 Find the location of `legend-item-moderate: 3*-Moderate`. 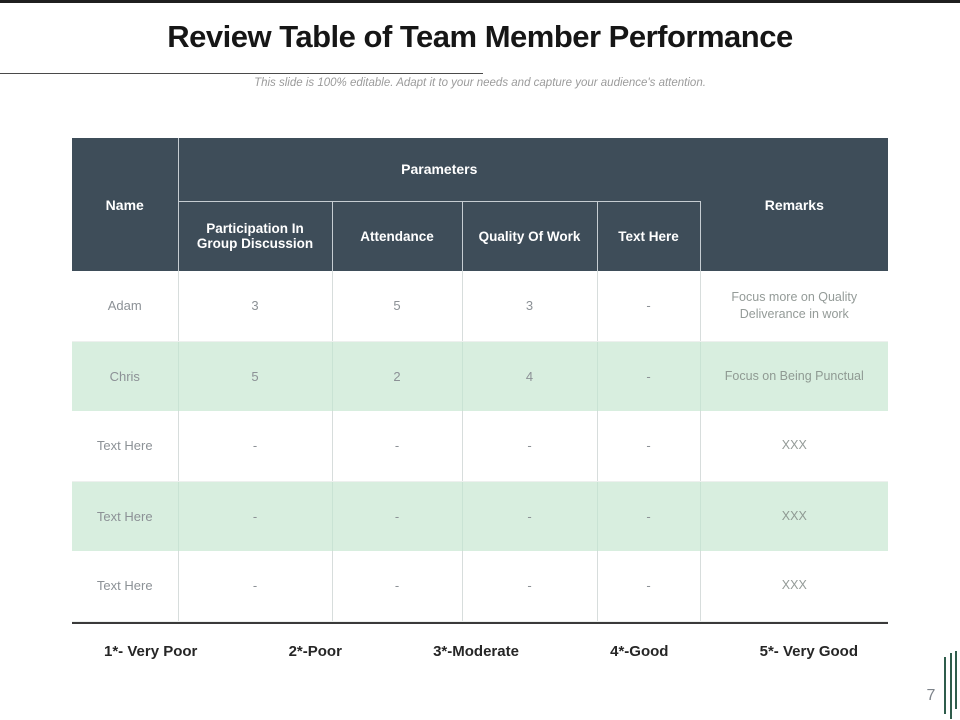

legend-item-moderate: 3*-Moderate is located at coordinates (476, 651).